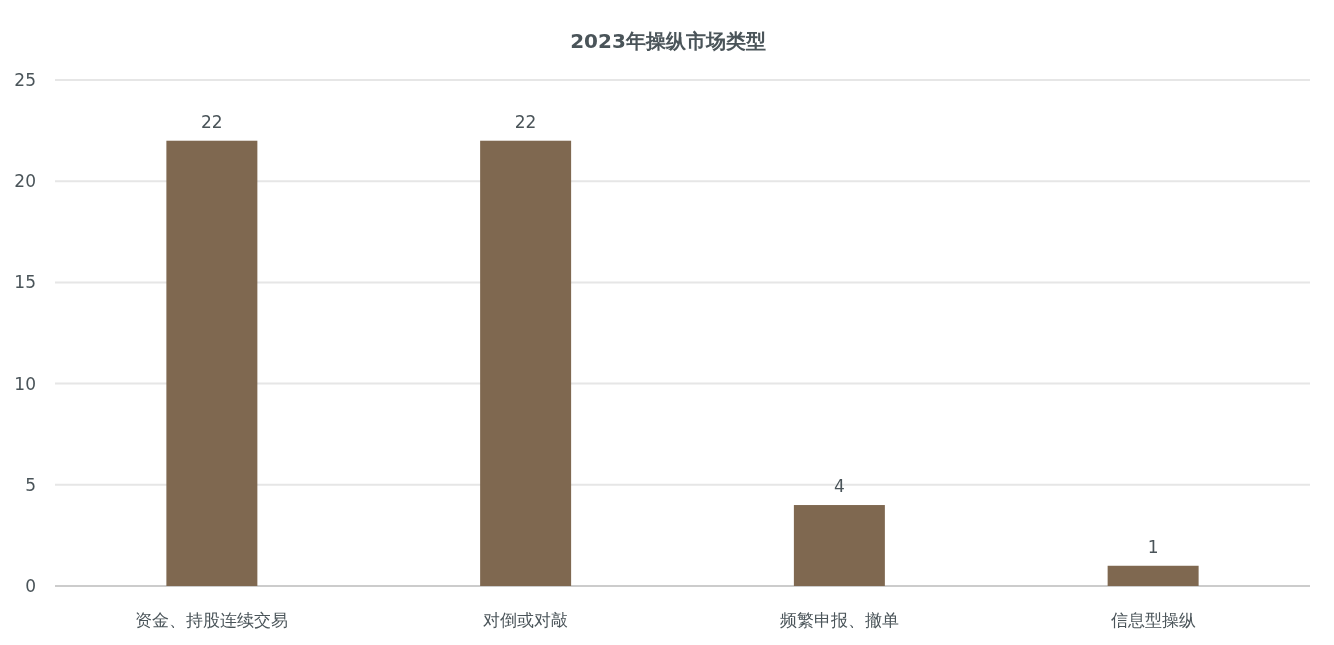  What do you see at coordinates (25, 181) in the screenshot?
I see `y-tick-label: 20` at bounding box center [25, 181].